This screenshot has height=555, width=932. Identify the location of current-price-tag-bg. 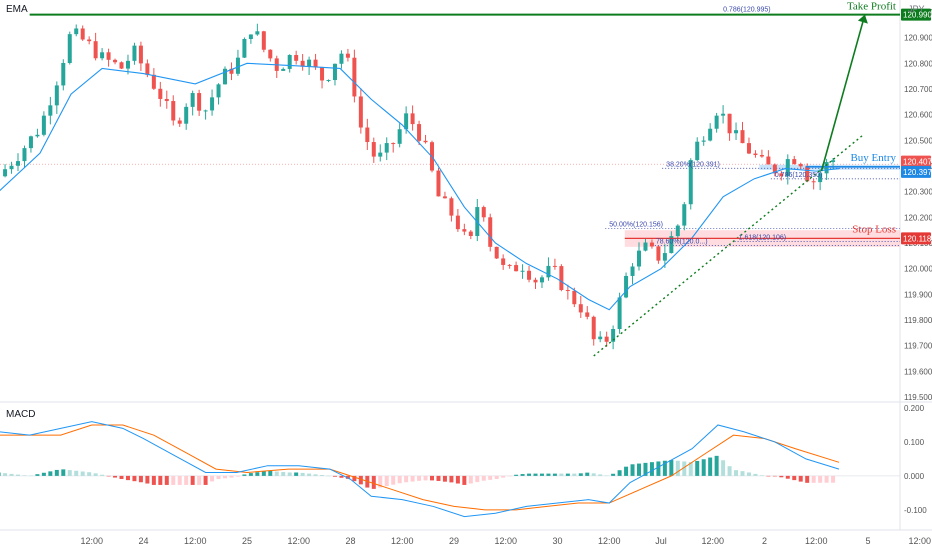
(916, 161).